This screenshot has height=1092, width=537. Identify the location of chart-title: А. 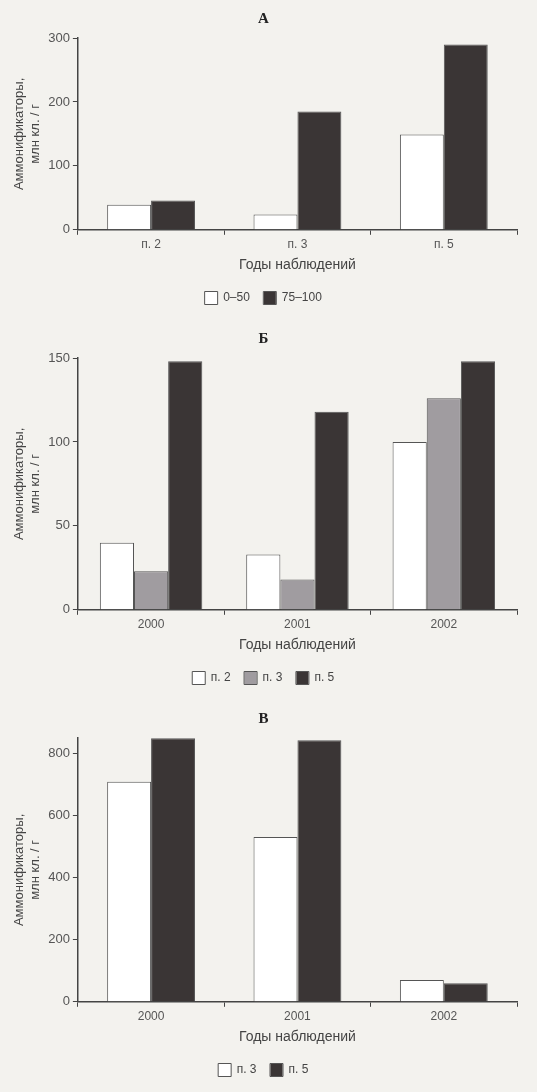
(264, 17).